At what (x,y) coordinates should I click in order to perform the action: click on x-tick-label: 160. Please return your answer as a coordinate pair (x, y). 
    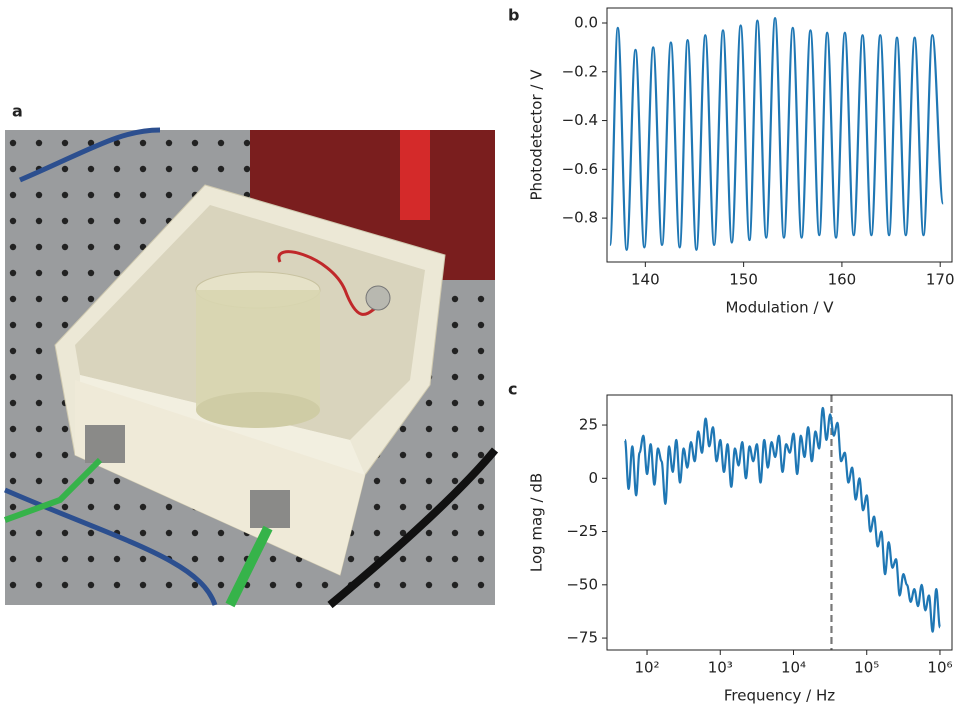
    Looking at the image, I should click on (842, 280).